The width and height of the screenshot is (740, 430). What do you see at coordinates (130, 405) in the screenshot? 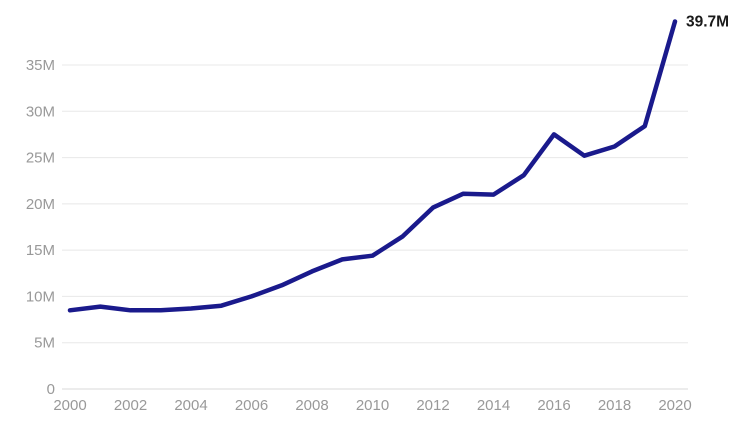
I see `x-axis-tick-label: 2002` at bounding box center [130, 405].